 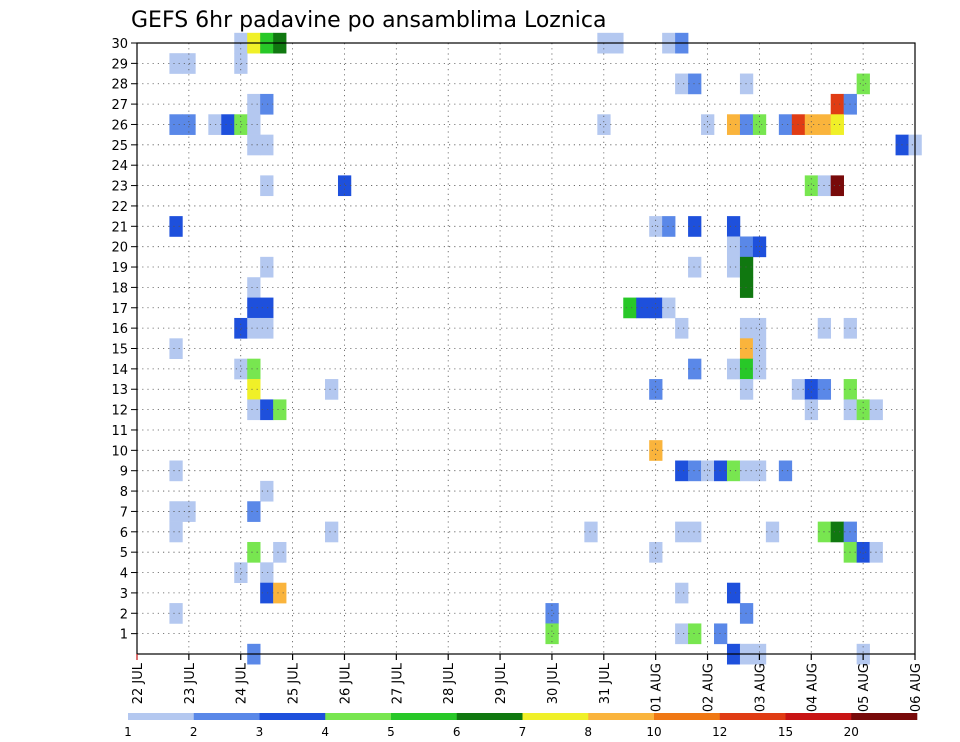 I want to click on y-tick-label: 4, so click(x=124, y=574).